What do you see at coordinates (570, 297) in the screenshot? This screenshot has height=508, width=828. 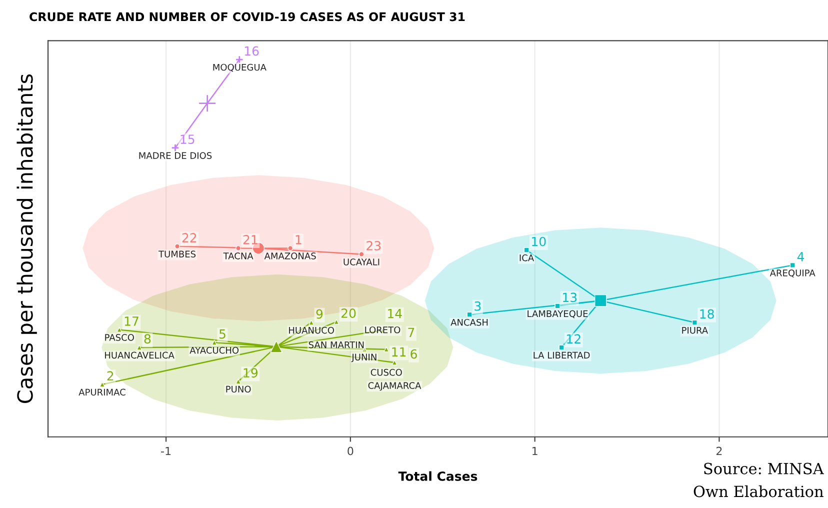 I see `annotation: 13` at bounding box center [570, 297].